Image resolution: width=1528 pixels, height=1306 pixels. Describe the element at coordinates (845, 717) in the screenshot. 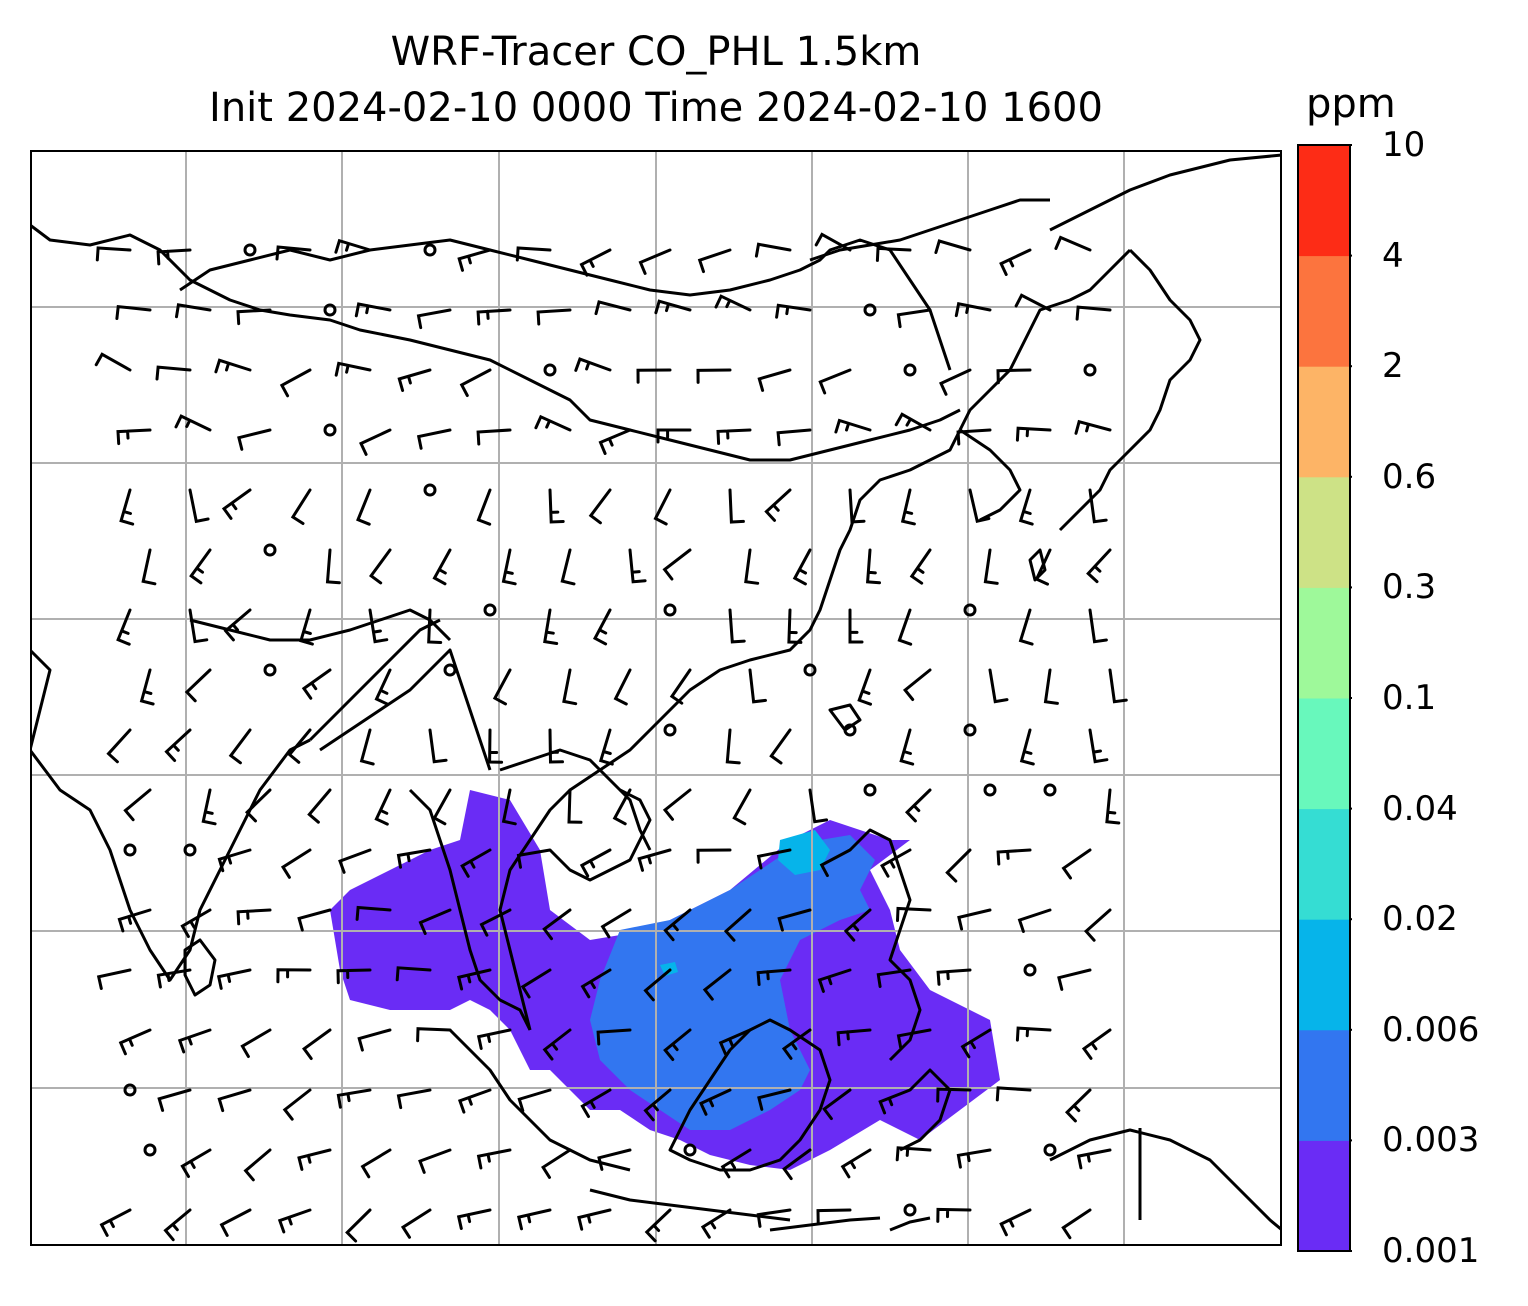

I see `hainan` at that location.